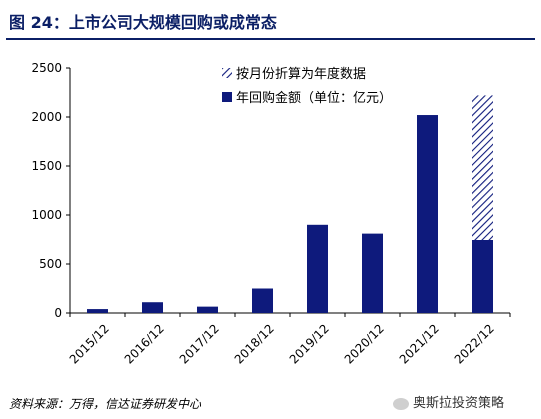 The width and height of the screenshot is (541, 419). Describe the element at coordinates (459, 403) in the screenshot. I see `watermark-text: 奥斯拉投资策略` at that location.